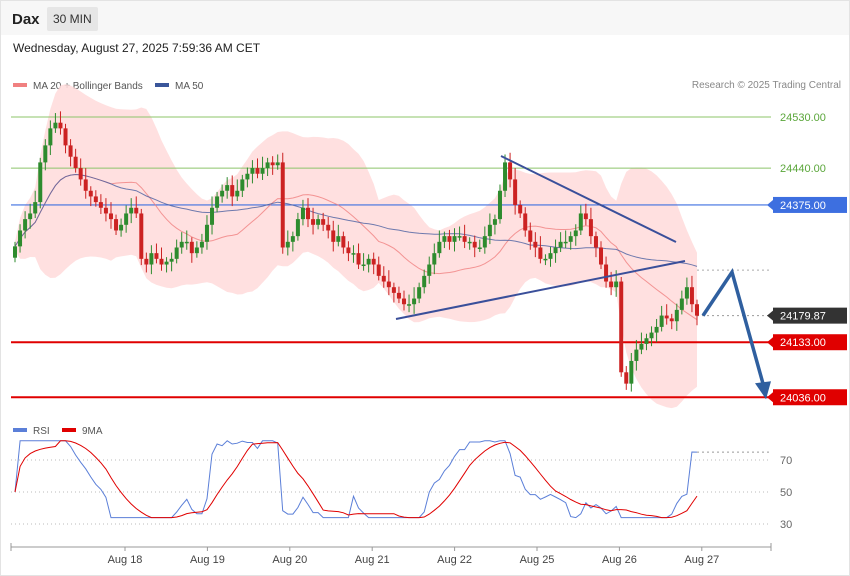 The image size is (850, 576). What do you see at coordinates (189, 86) in the screenshot?
I see `ma50-label: MA 50` at bounding box center [189, 86].